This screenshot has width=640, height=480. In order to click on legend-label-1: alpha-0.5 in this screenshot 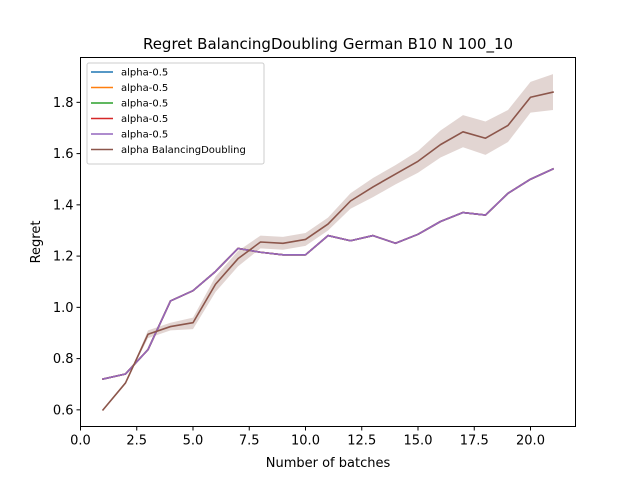, I will do `click(144, 88)`.